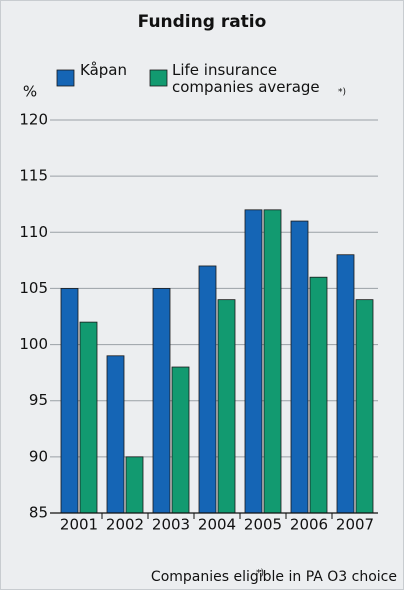  What do you see at coordinates (38, 400) in the screenshot?
I see `y-tick-label: 95` at bounding box center [38, 400].